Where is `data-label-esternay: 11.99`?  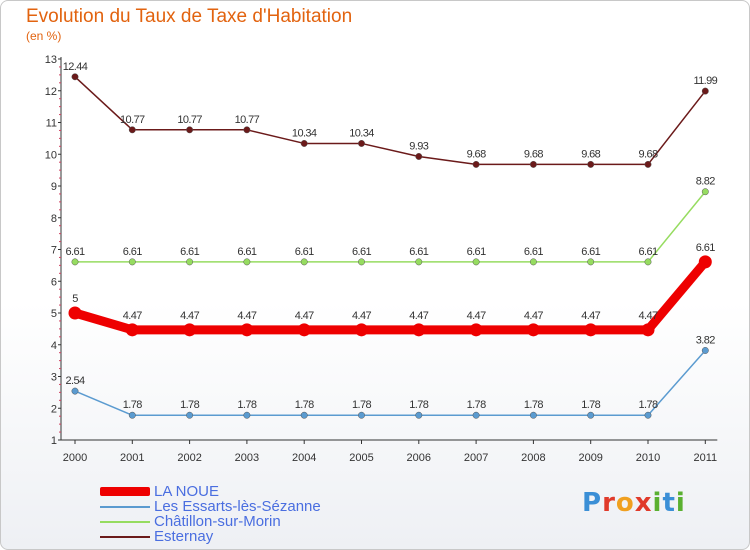 data-label-esternay: 11.99 is located at coordinates (705, 81).